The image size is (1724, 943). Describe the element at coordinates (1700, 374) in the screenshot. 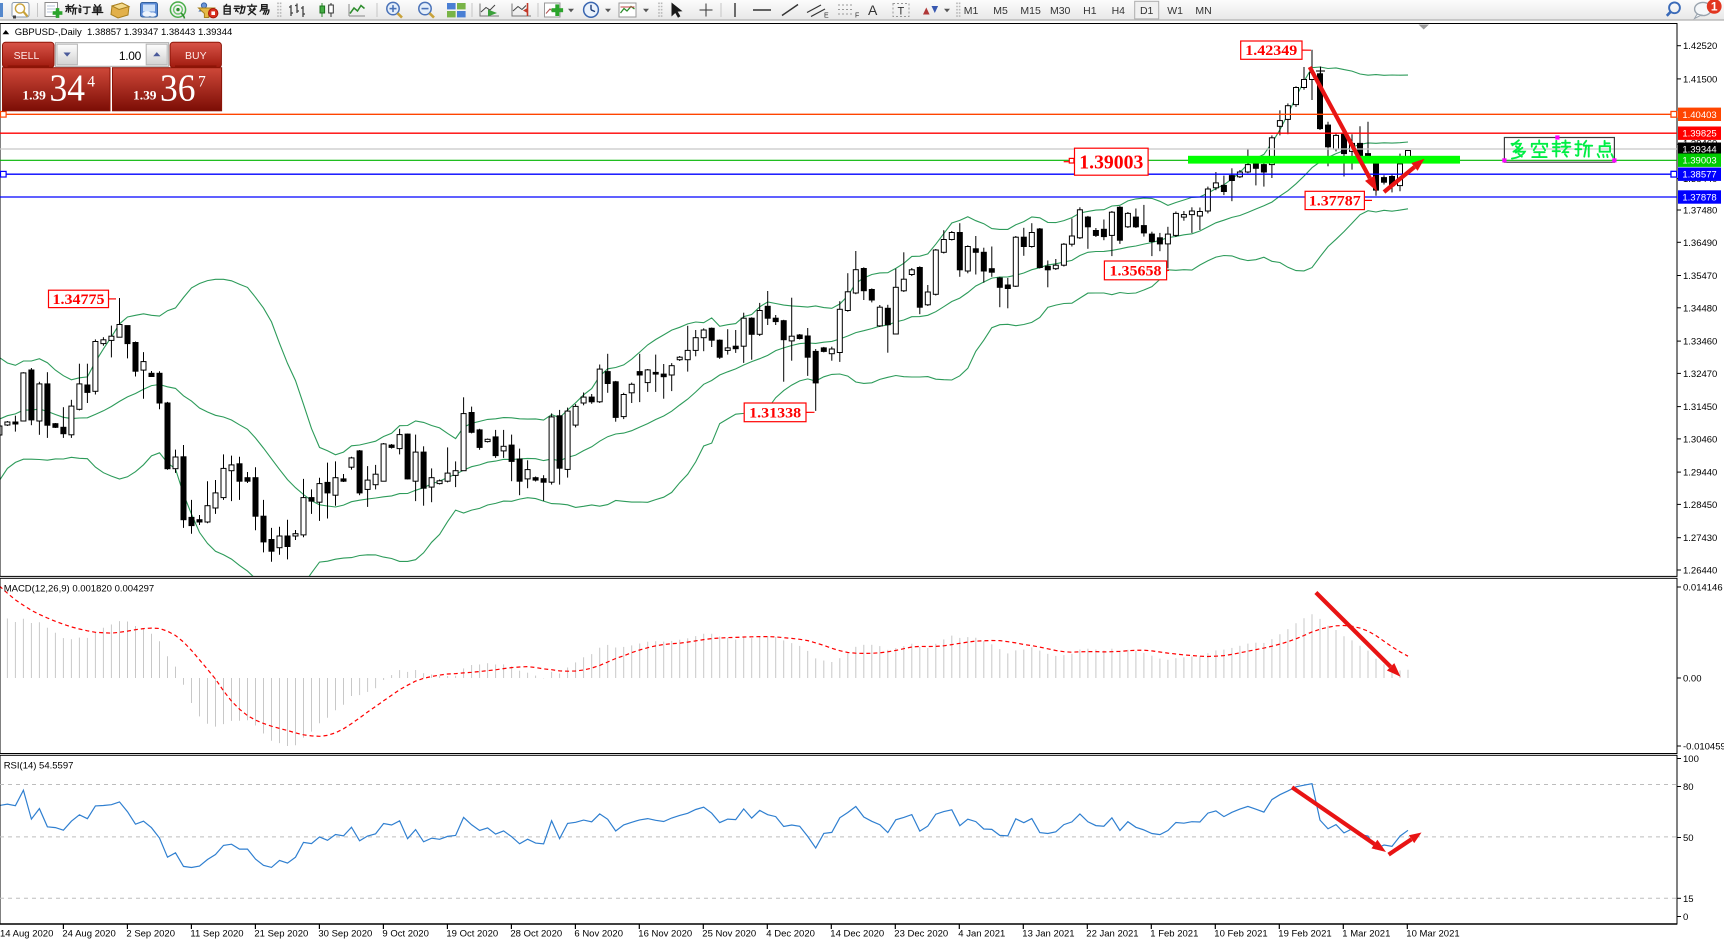

I see `svg-text: 1.32470` at that location.